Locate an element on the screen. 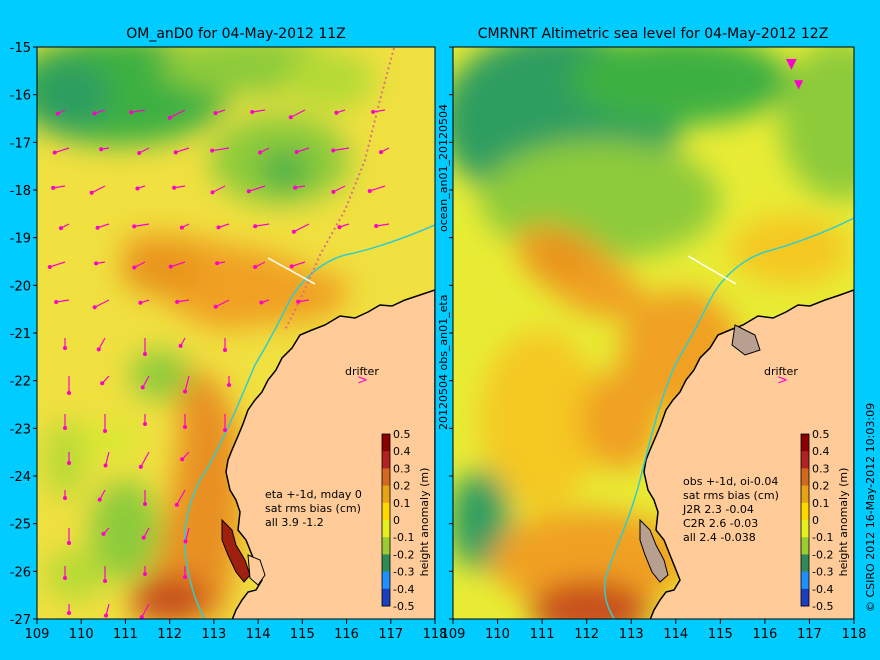 The image size is (880, 660). right-stats-line-4: C2R 2.6 -0.03 is located at coordinates (720, 523).